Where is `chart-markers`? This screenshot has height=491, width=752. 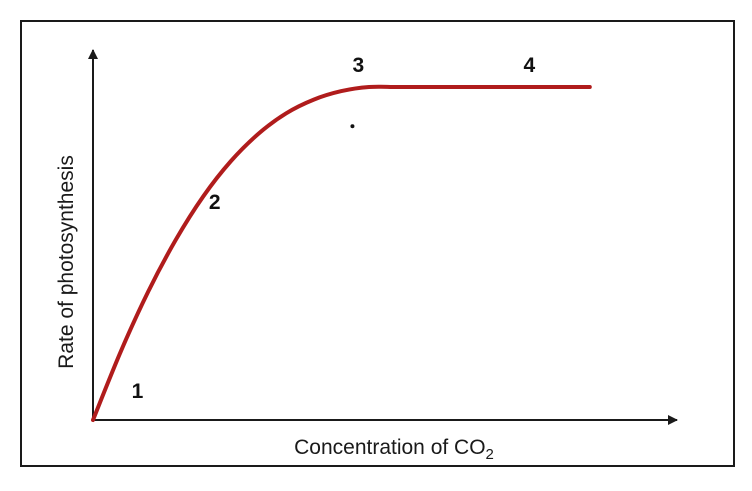
chart-markers is located at coordinates (352, 126).